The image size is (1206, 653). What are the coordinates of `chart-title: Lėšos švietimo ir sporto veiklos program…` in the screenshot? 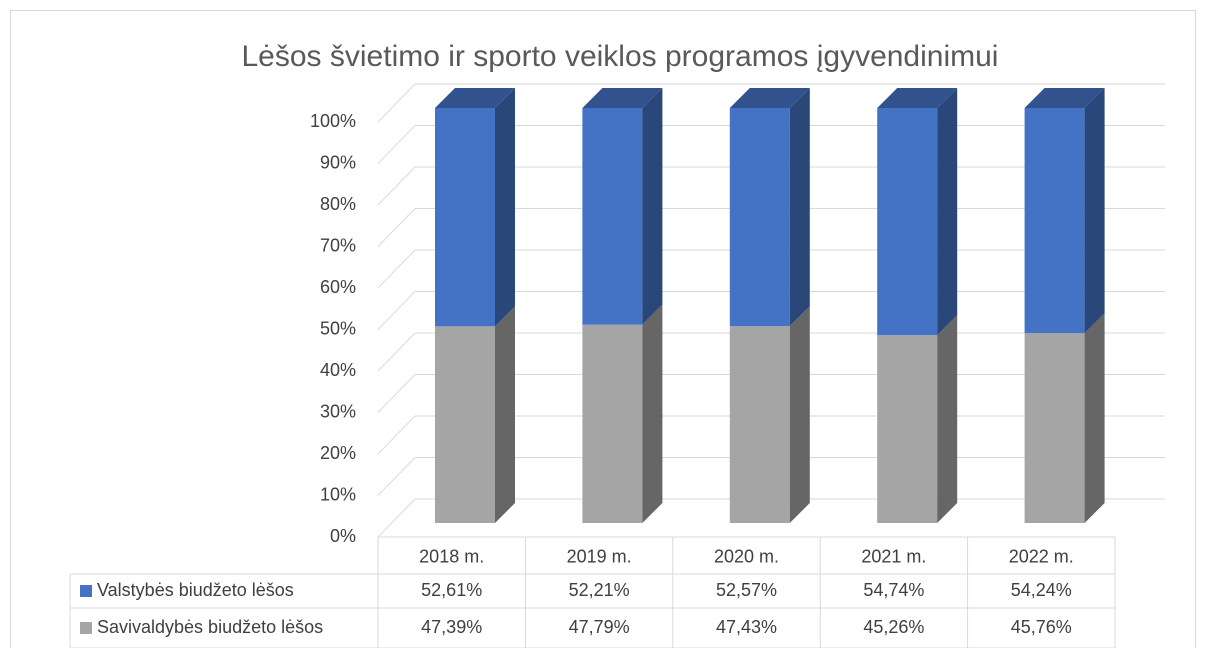 It's located at (620, 56).